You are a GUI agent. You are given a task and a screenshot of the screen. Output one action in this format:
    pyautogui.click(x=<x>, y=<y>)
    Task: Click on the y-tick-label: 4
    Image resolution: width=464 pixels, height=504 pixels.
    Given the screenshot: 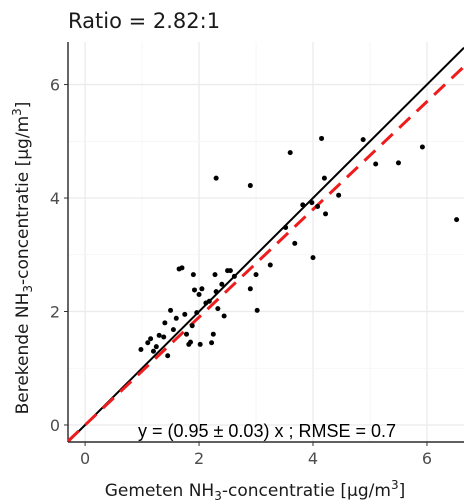 What is the action you would take?
    pyautogui.click(x=55, y=198)
    